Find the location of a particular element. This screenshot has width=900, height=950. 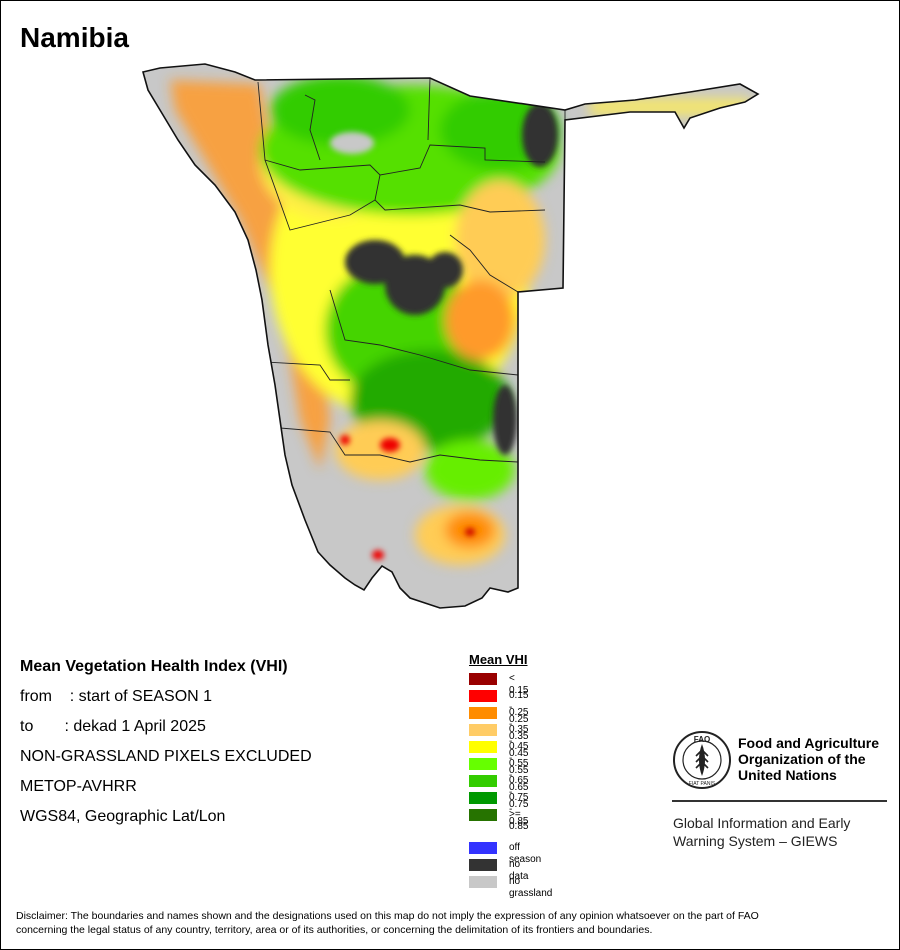

logo-divider is located at coordinates (779, 801).